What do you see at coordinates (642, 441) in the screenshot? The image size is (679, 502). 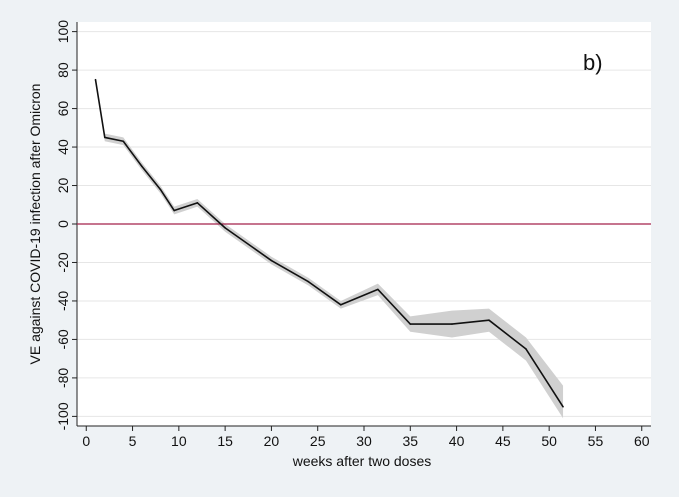 I see `x-tick-label: 60` at bounding box center [642, 441].